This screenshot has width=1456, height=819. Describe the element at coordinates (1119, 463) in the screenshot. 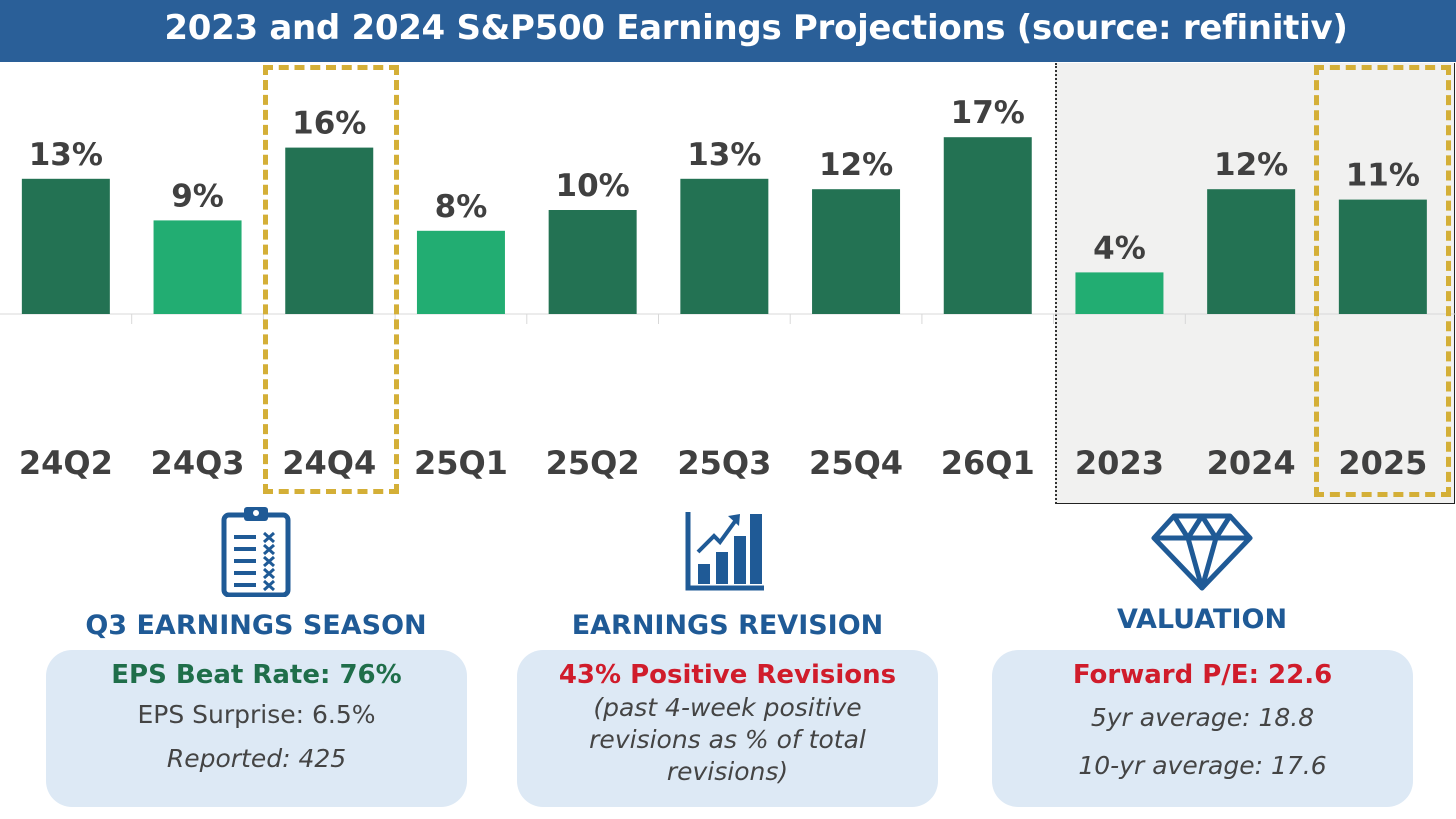

I see `category-label-2023: 2023` at that location.